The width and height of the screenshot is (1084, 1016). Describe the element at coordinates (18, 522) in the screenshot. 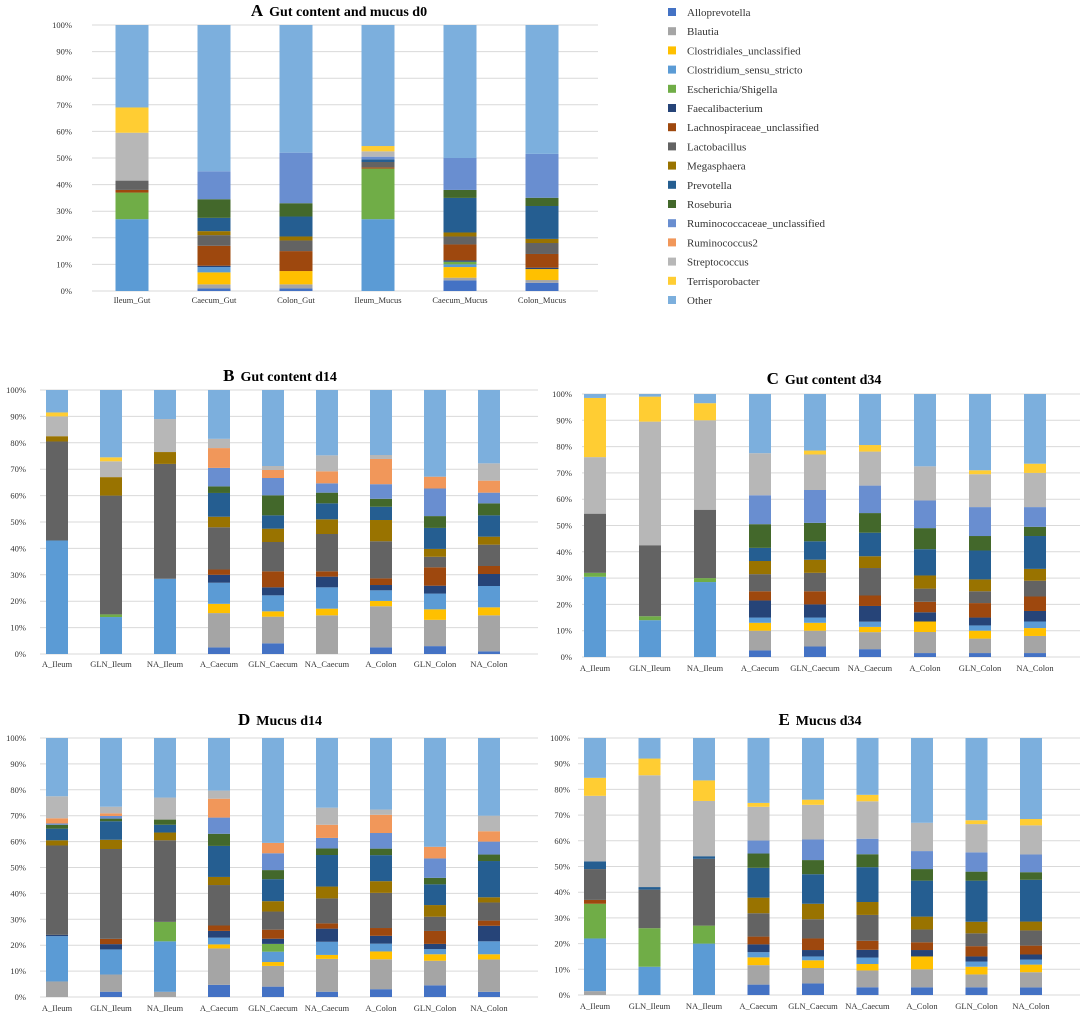

I see `y-tick-label: 50%` at that location.